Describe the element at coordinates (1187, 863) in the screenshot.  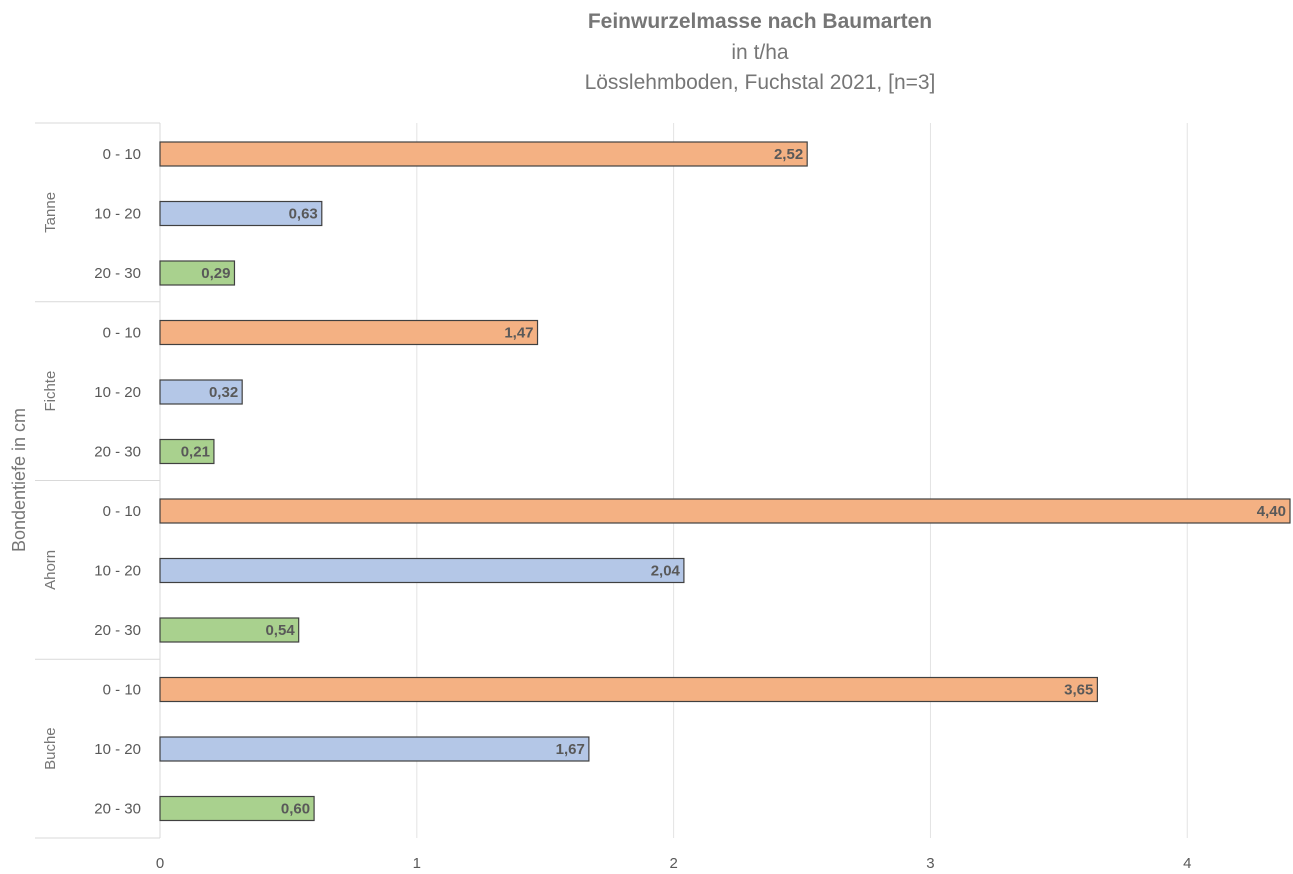
I see `x-tick-label: 4` at that location.